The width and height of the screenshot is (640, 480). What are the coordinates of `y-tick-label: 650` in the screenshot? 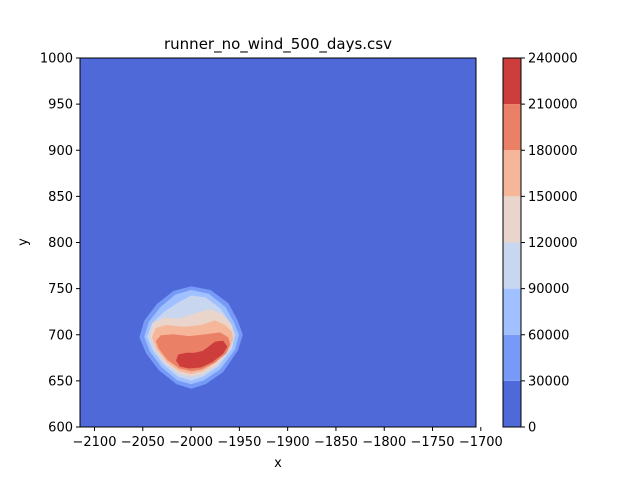 It's located at (60, 381).